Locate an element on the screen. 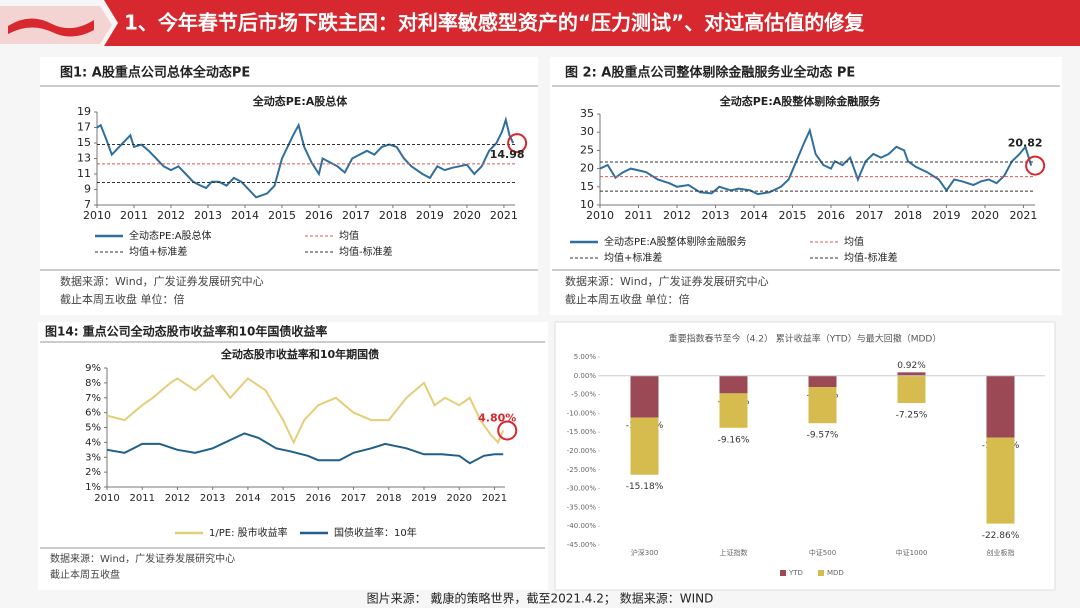 Image resolution: width=1080 pixels, height=608 pixels. y-tick-label: 11 is located at coordinates (84, 173).